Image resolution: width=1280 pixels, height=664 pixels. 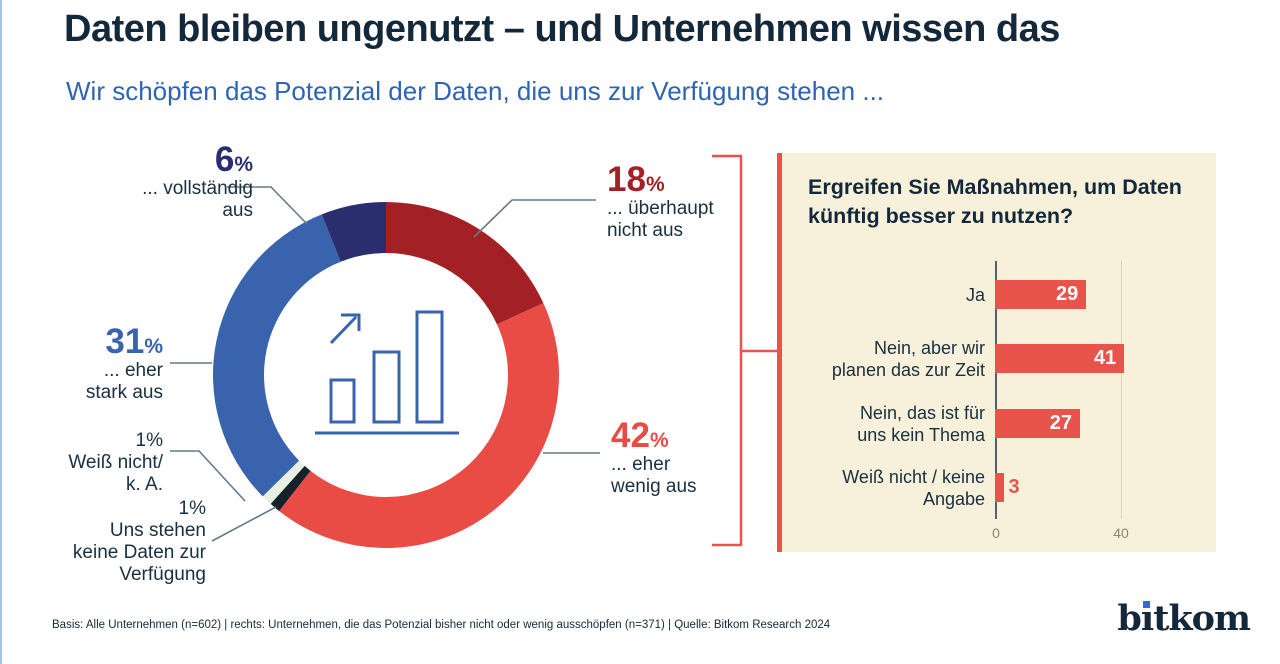 I want to click on donut-callout-keine-daten: 1% Uns stehen keine Daten zur Verfügung, so click(x=139, y=541).